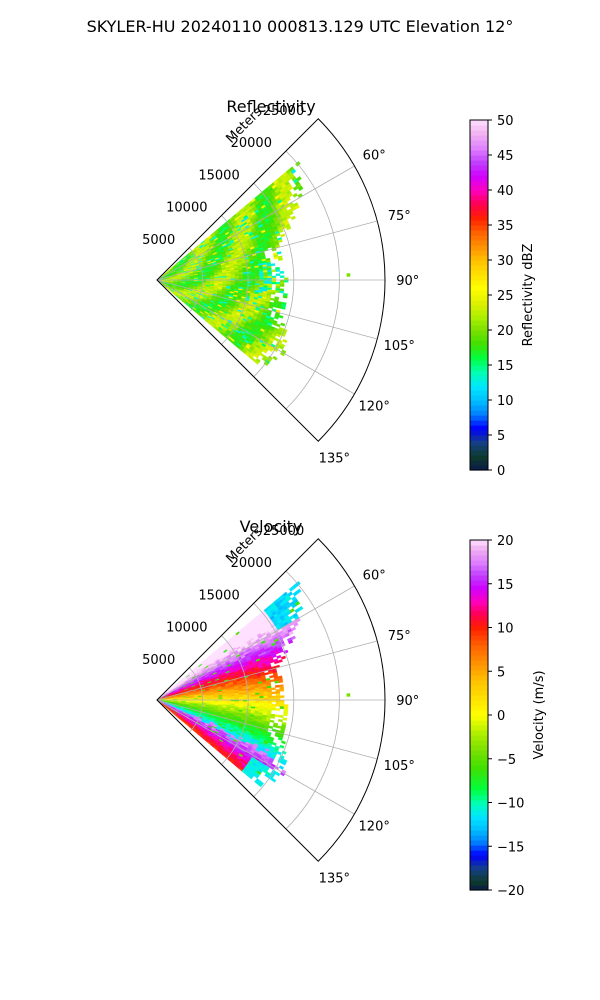 The image size is (600, 1000). Describe the element at coordinates (505, 366) in the screenshot. I see `colorbar-tick-label: 15` at that location.